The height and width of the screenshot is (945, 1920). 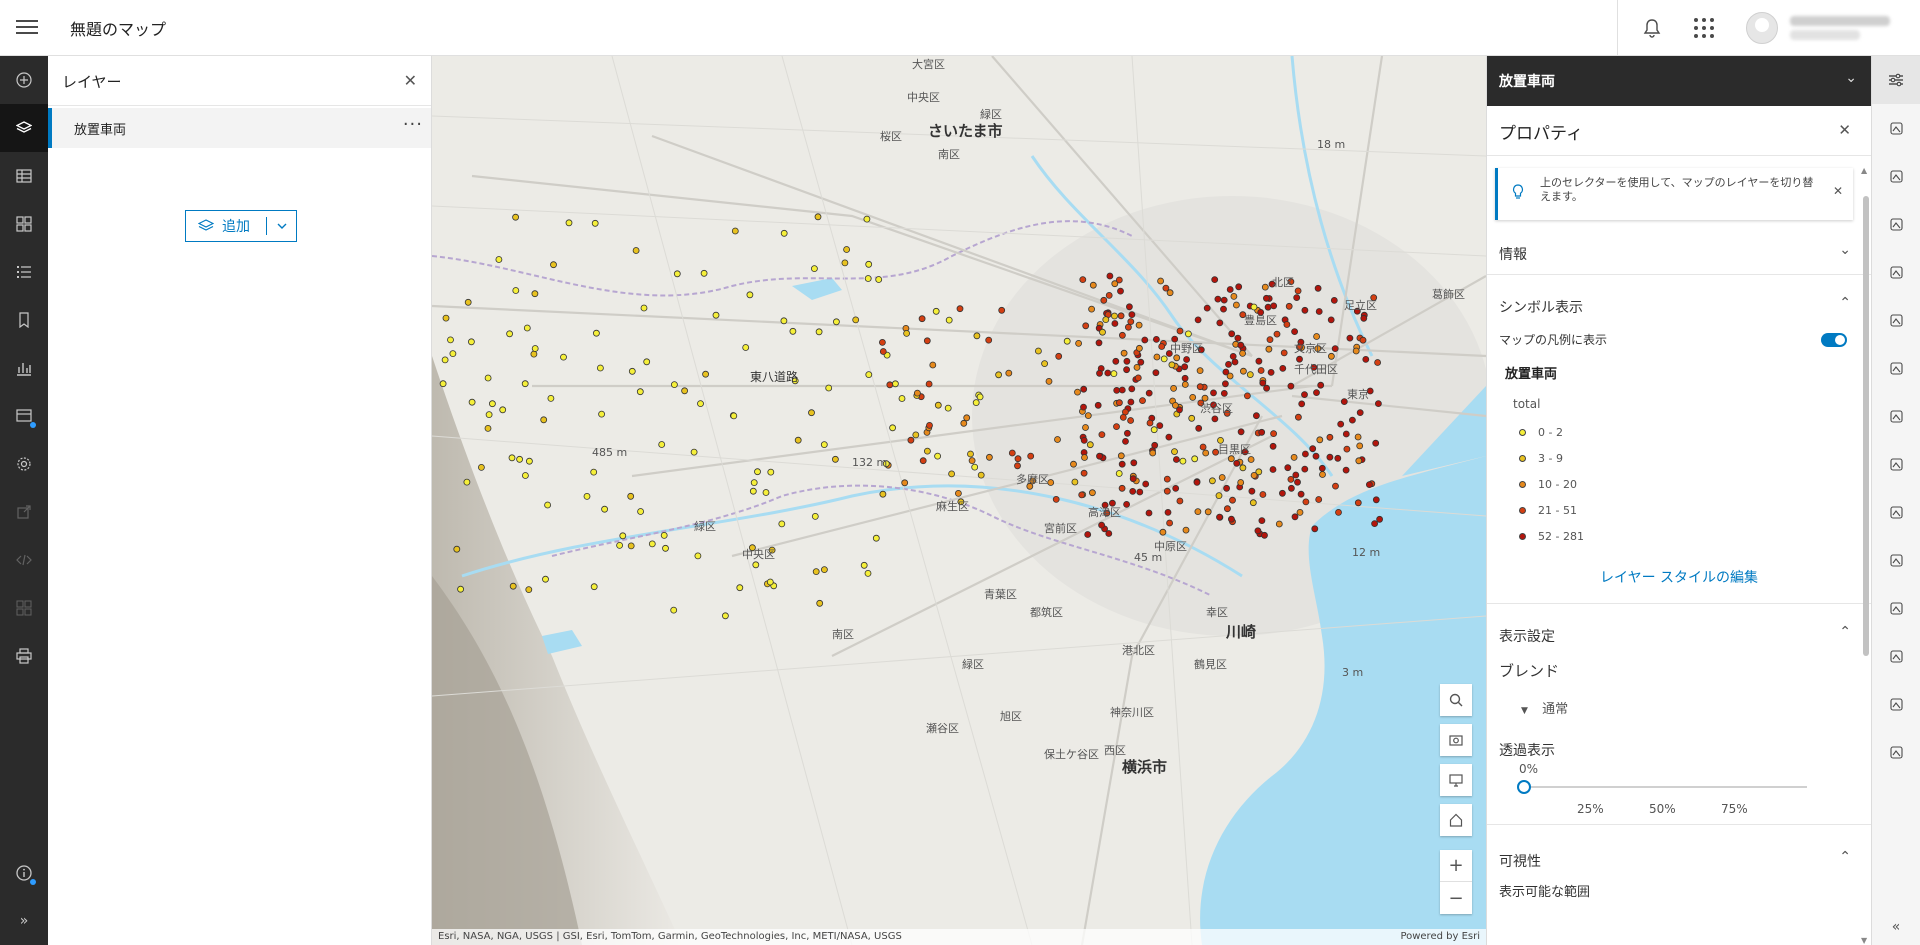 I want to click on powered-by-esri: Powered by Esri, so click(x=1440, y=936).